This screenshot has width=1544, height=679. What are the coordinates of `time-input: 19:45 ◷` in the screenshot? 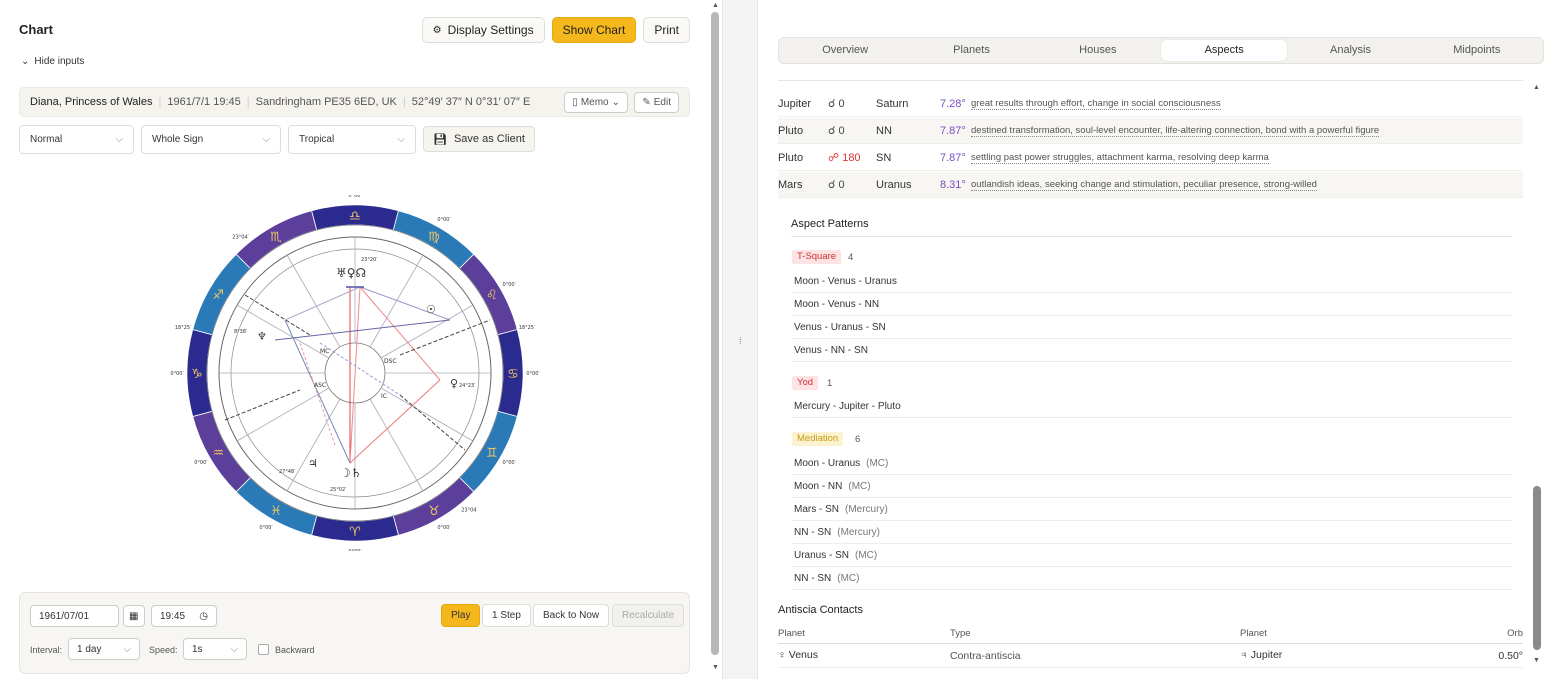 It's located at (184, 616).